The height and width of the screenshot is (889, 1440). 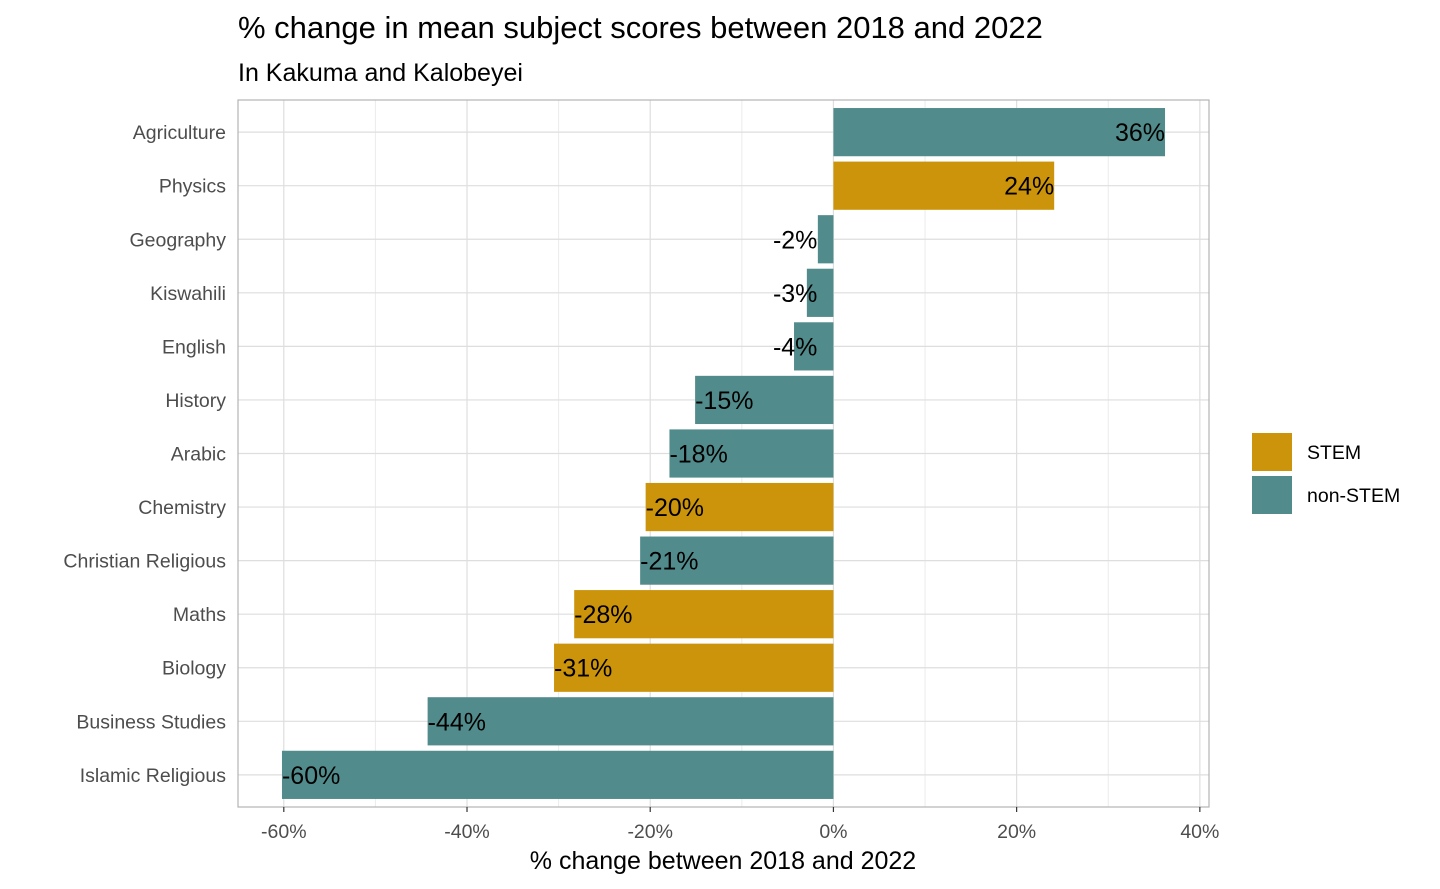 I want to click on bar-agriculture, so click(x=999, y=132).